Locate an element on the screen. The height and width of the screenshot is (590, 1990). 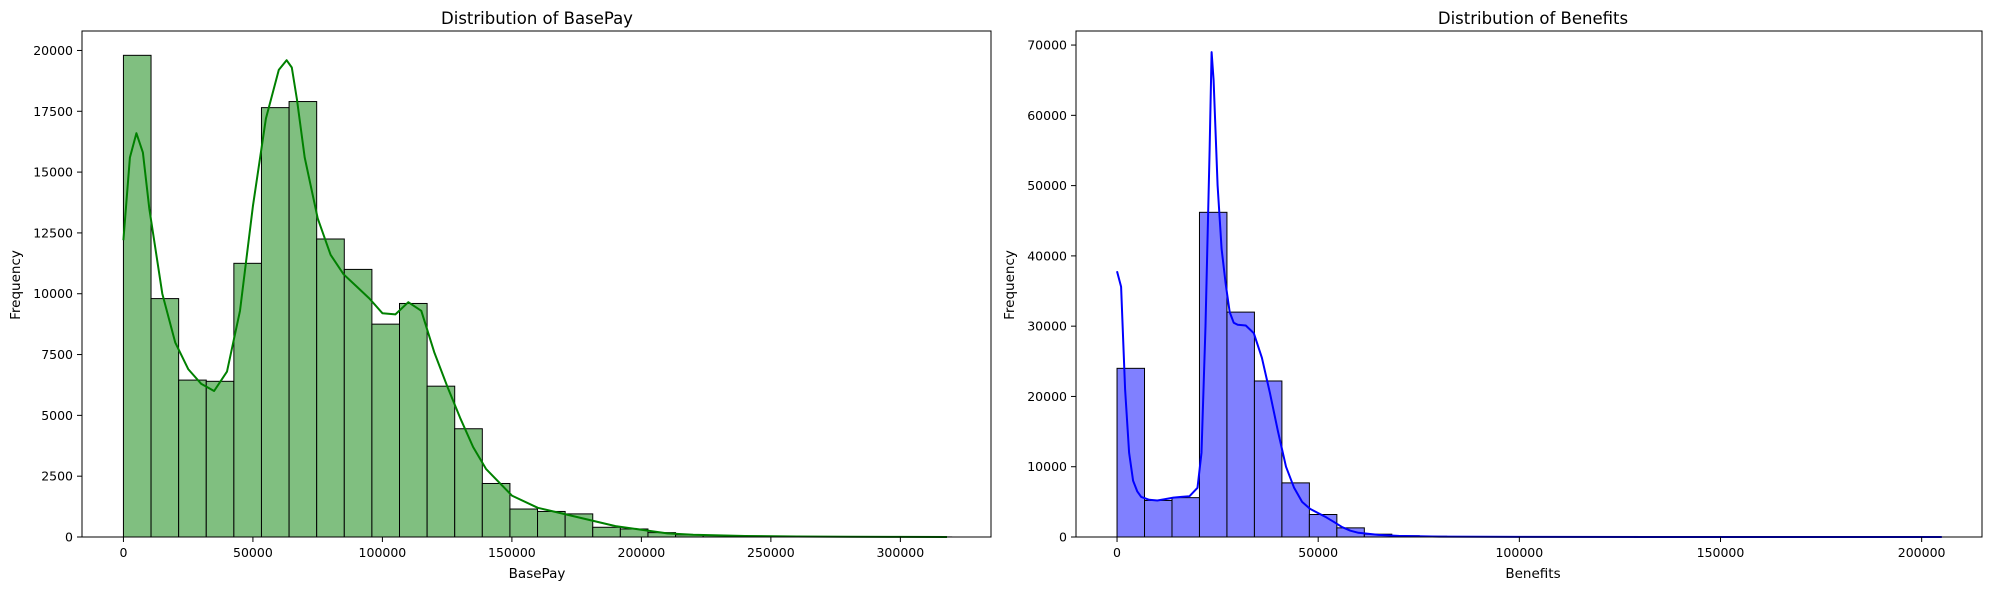
basepay-x-tick-label: 200000 is located at coordinates (642, 552).